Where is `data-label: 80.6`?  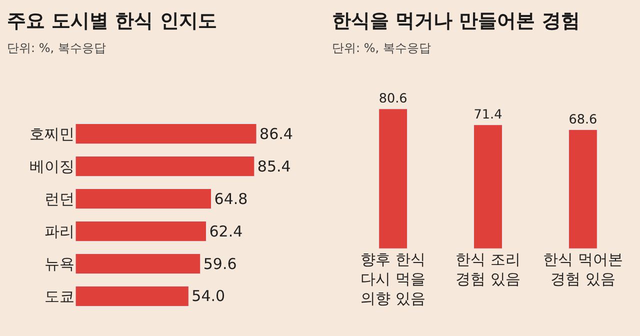
data-label: 80.6 is located at coordinates (393, 98).